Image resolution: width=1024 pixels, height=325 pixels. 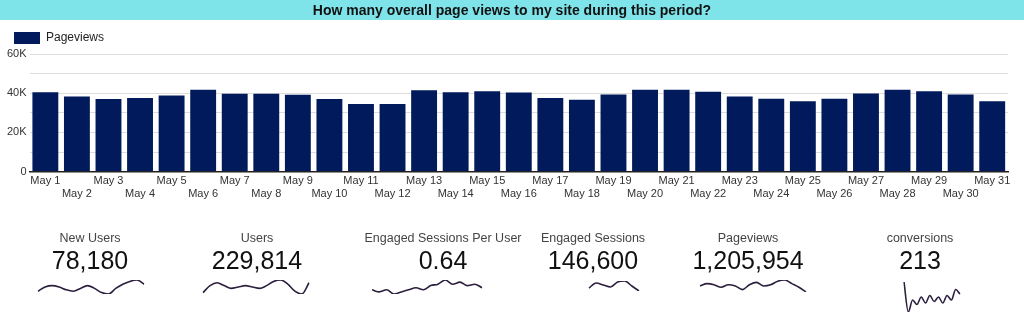 I want to click on y-tick-label: 0, so click(x=23, y=170).